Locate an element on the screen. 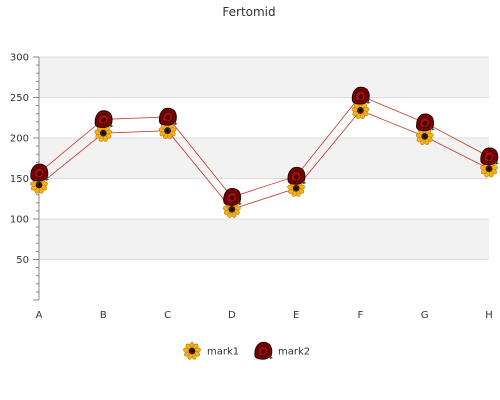  x-tick-label: G is located at coordinates (425, 315).